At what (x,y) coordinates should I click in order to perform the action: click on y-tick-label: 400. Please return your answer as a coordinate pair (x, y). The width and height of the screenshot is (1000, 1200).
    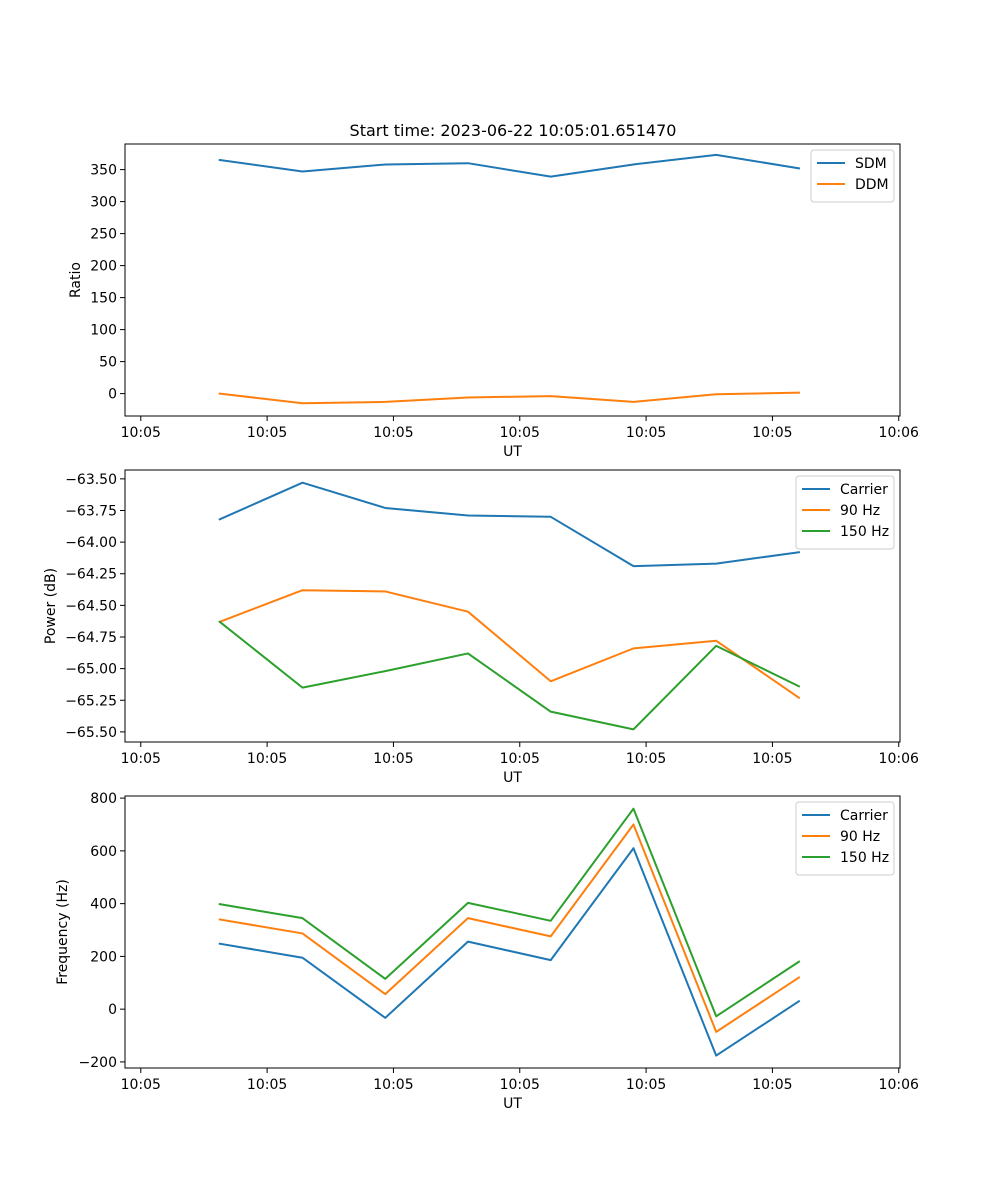
    Looking at the image, I should click on (103, 905).